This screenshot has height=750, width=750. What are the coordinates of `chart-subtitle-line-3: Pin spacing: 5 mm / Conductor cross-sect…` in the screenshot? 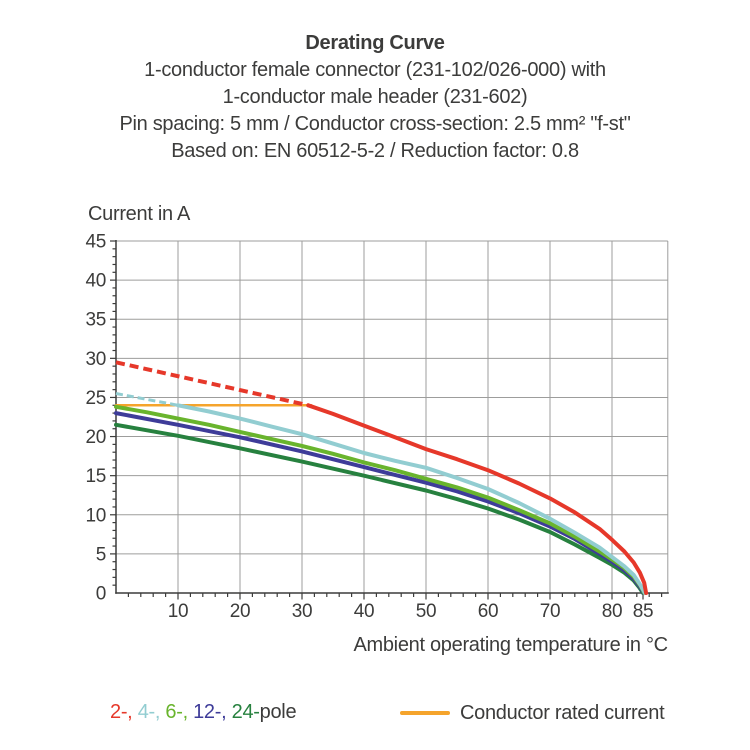 It's located at (375, 124).